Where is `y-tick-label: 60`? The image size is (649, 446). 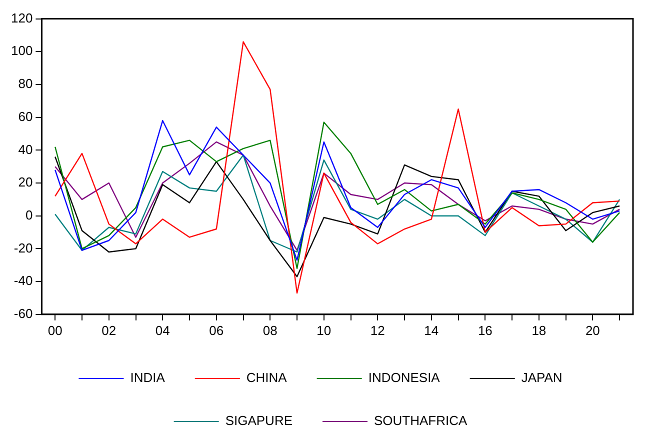
y-tick-label: 60 is located at coordinates (25, 116).